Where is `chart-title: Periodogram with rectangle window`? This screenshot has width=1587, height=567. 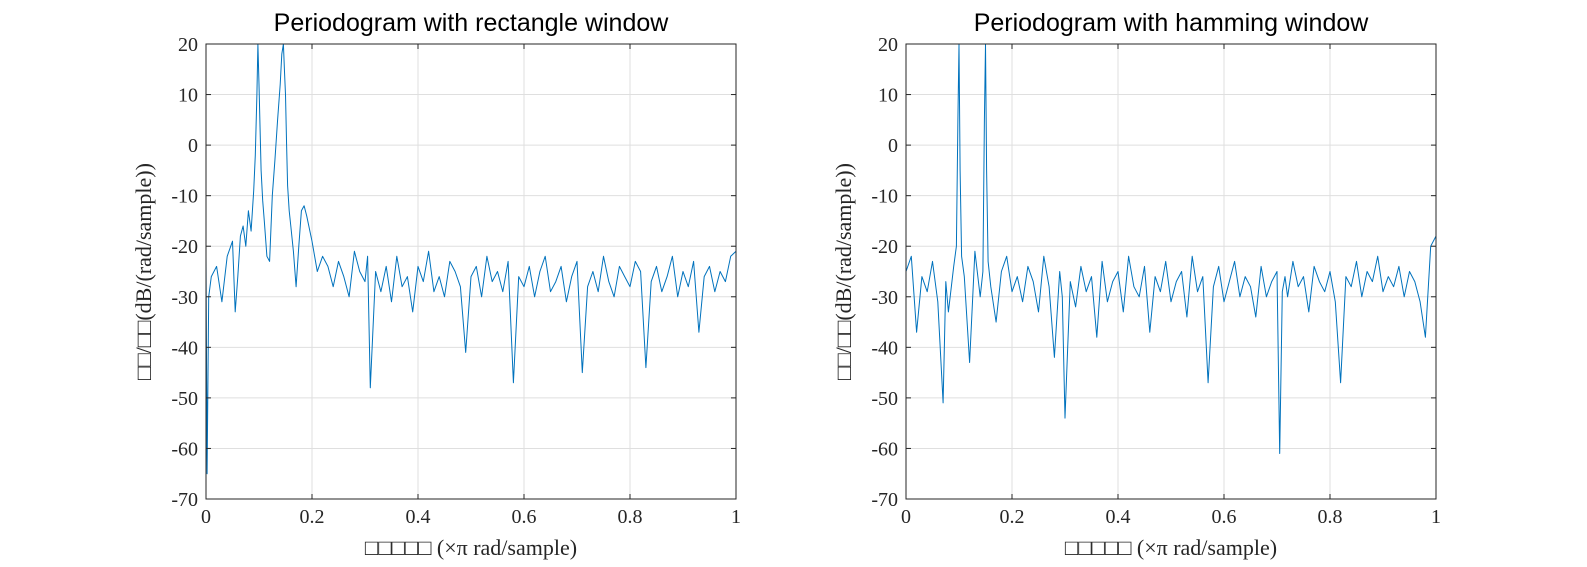 chart-title: Periodogram with rectangle window is located at coordinates (472, 23).